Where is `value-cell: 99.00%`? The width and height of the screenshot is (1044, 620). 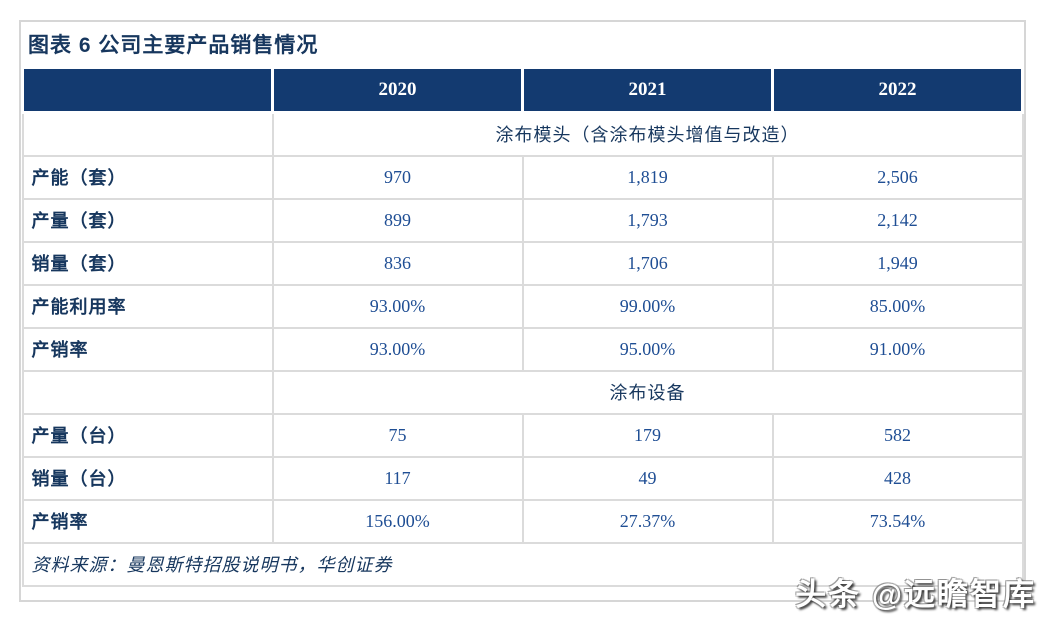
value-cell: 99.00% is located at coordinates (647, 306).